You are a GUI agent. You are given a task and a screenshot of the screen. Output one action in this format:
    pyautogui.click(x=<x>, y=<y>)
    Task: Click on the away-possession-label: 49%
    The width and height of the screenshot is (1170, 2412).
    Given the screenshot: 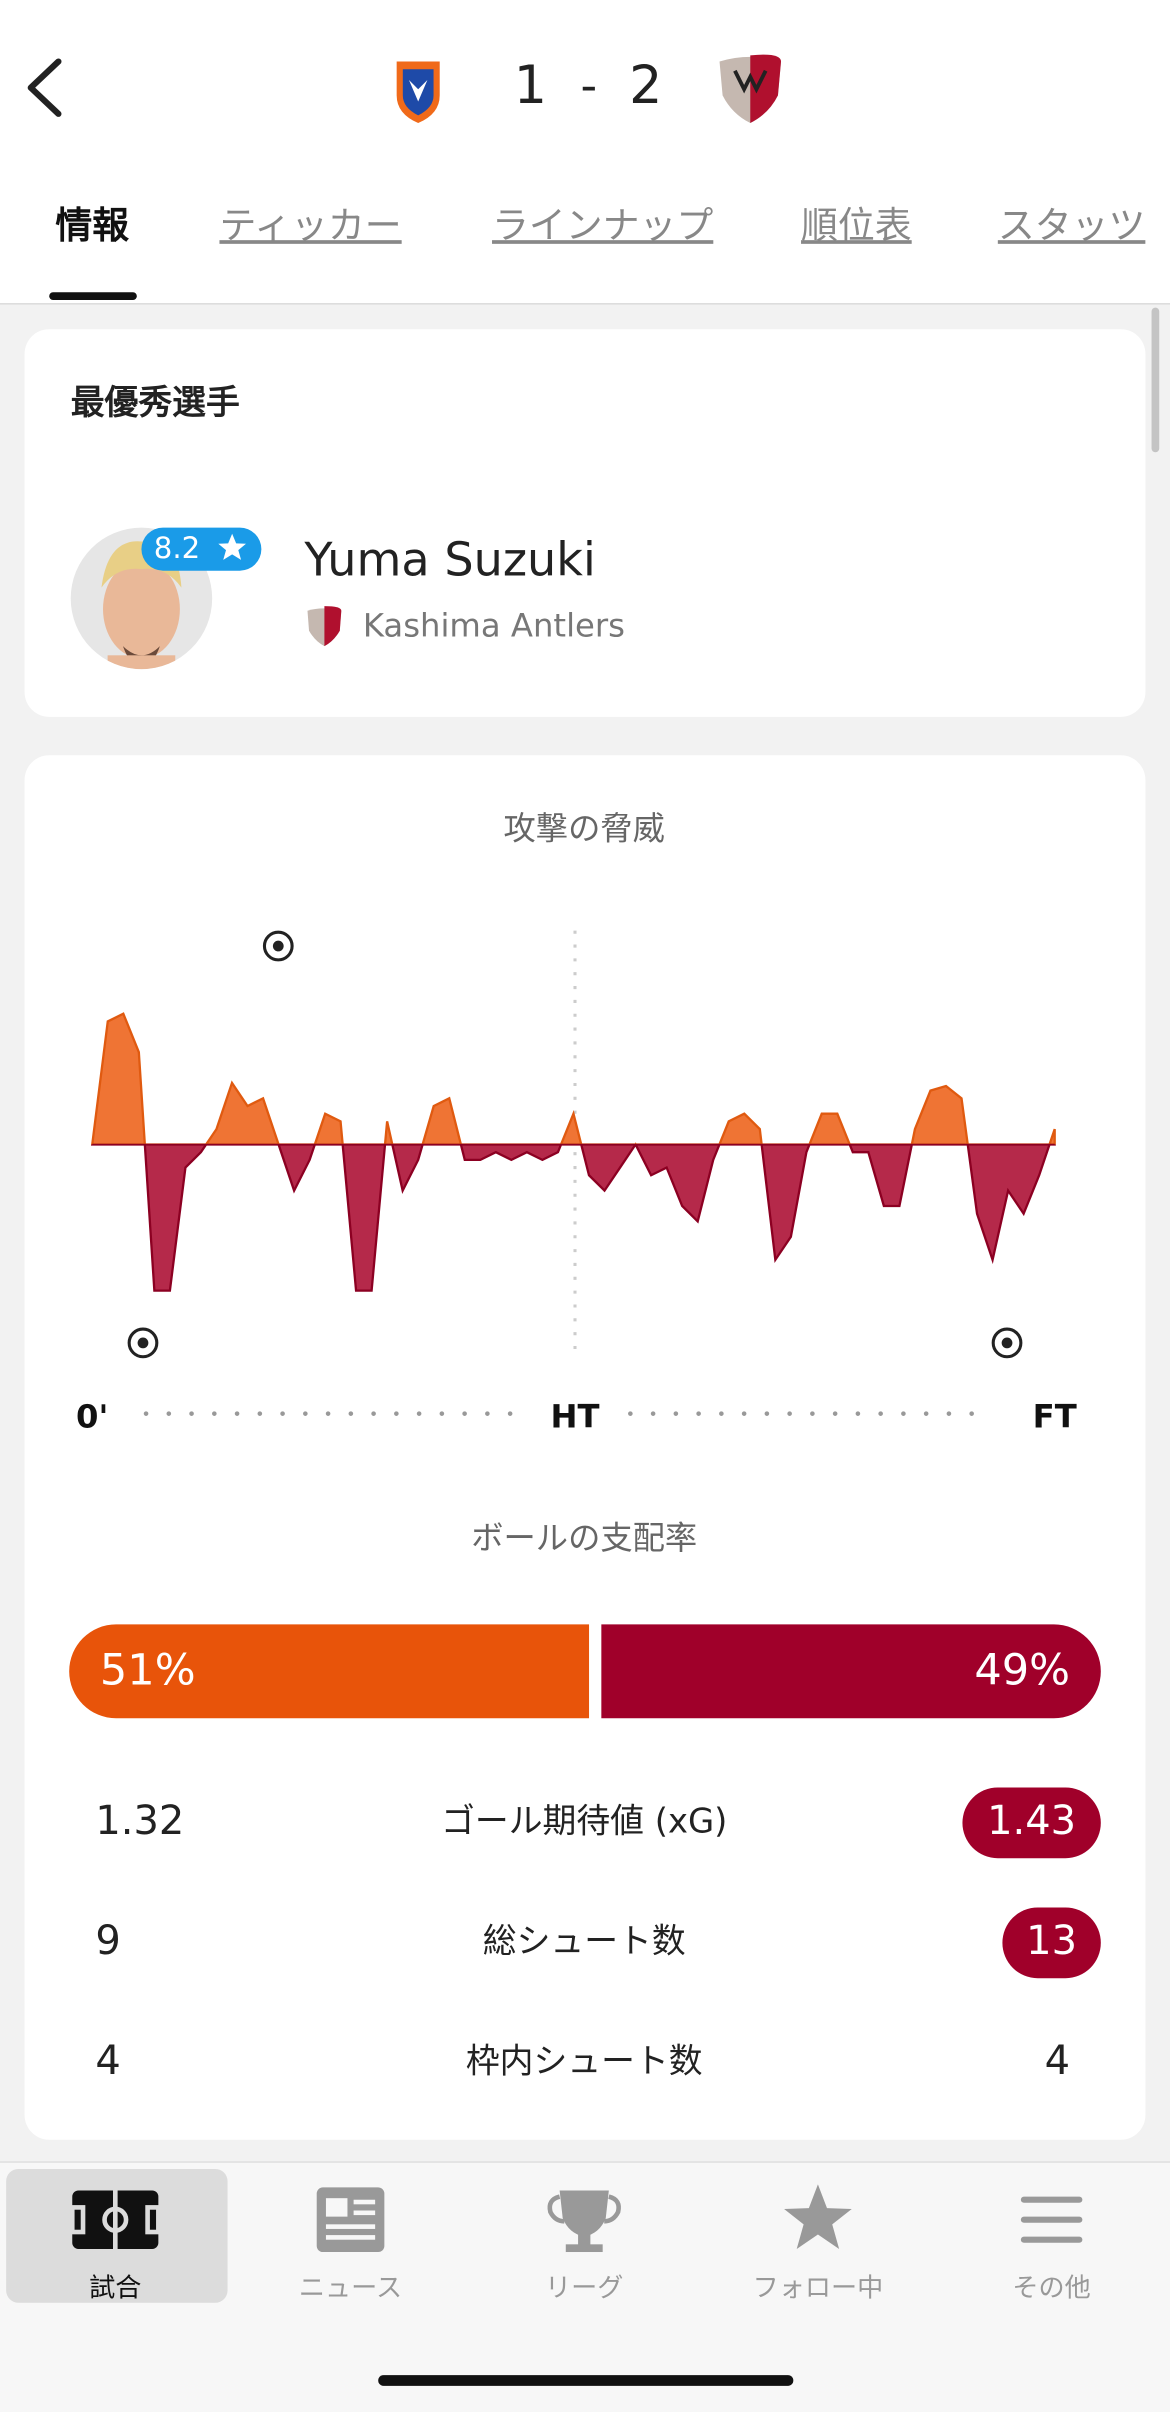 What is the action you would take?
    pyautogui.click(x=1022, y=1670)
    